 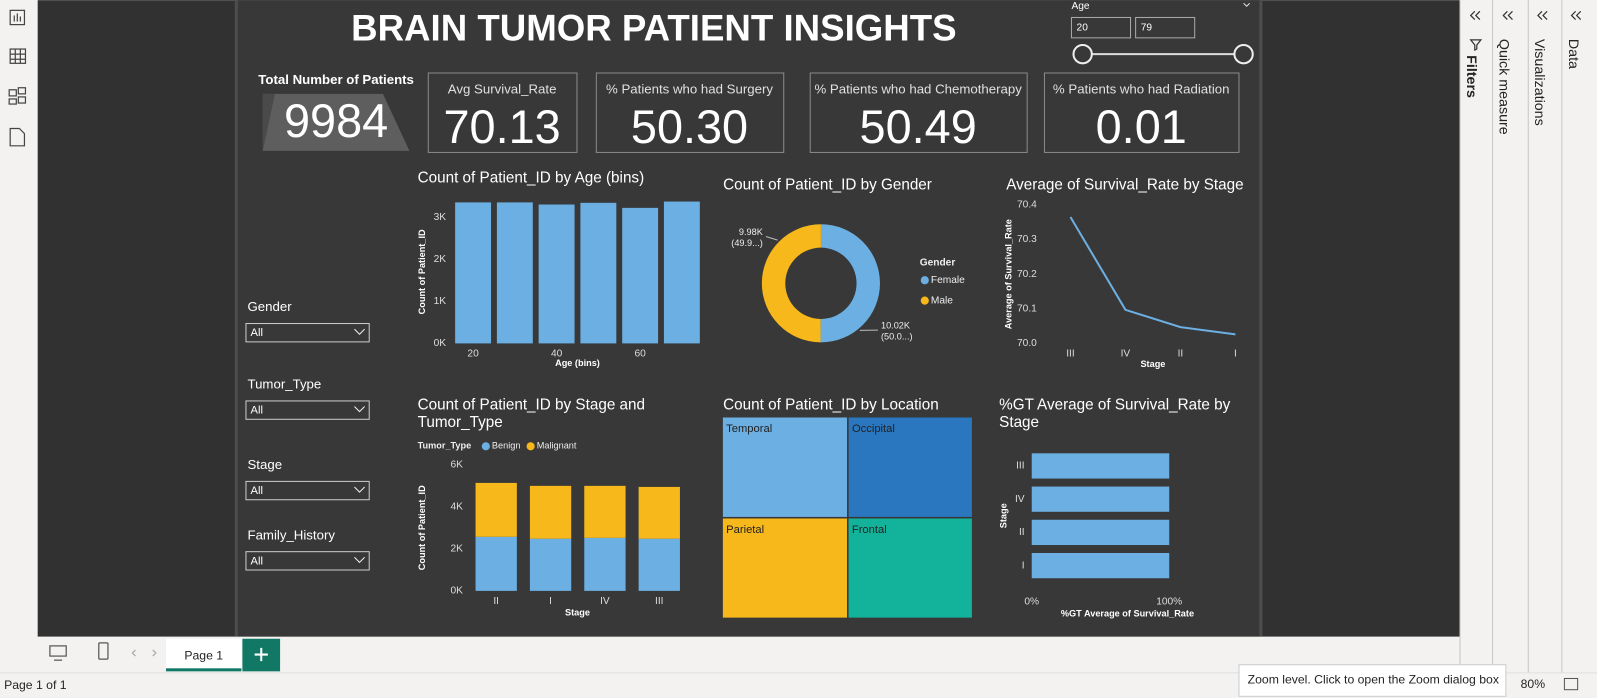 I want to click on pane-title: Visualizations, so click(x=1539, y=82).